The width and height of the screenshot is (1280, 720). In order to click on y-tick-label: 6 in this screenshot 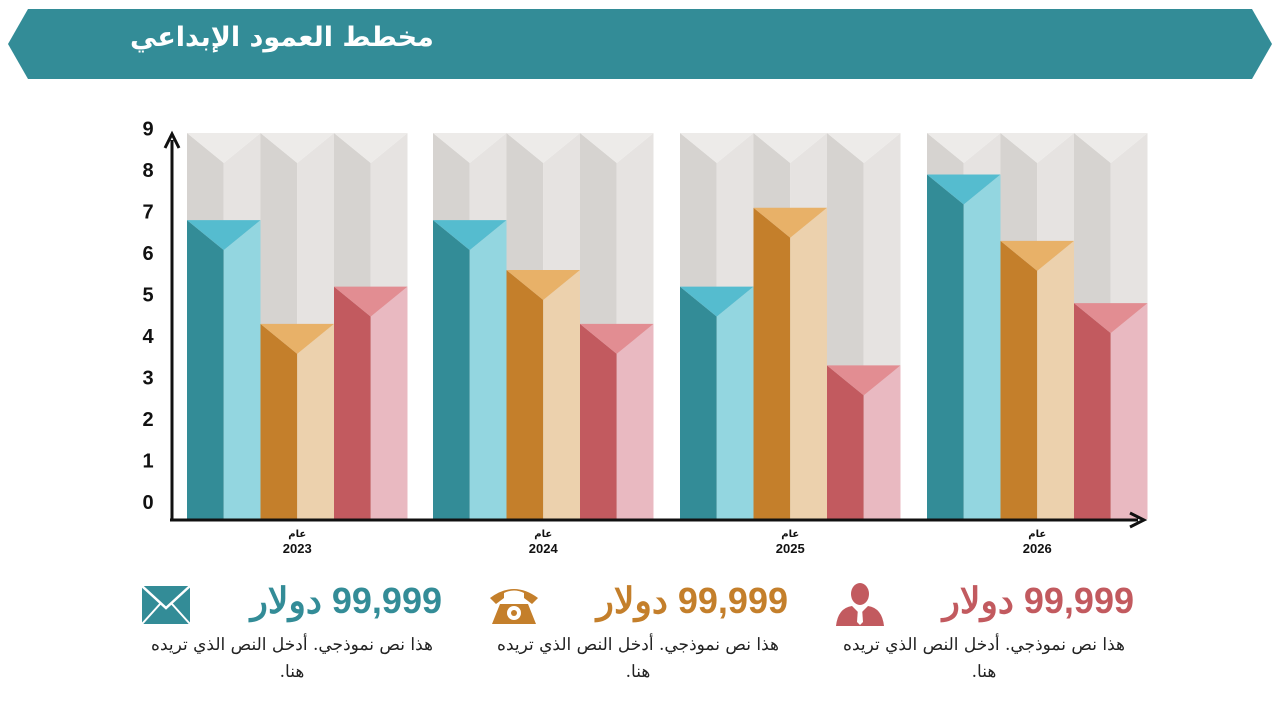, I will do `click(147, 254)`.